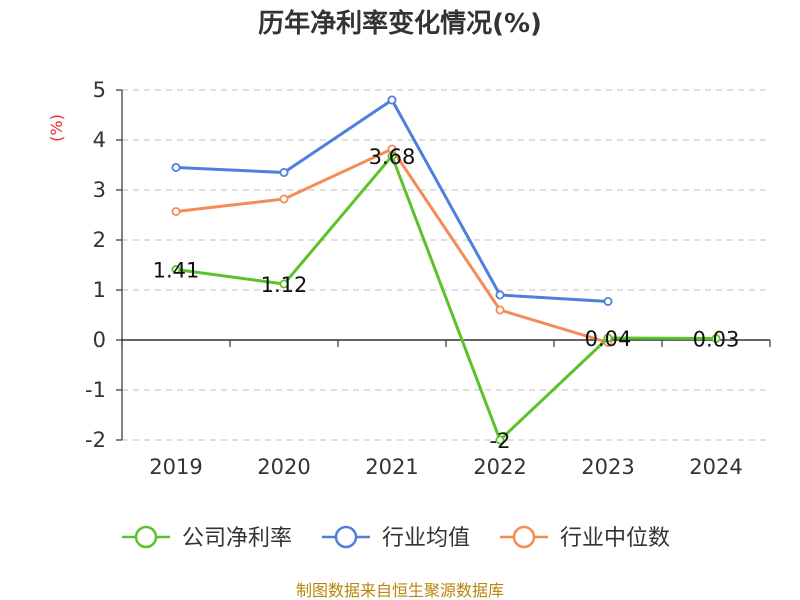 This screenshot has height=600, width=800. I want to click on x-tick-label: 2024, so click(715, 467).